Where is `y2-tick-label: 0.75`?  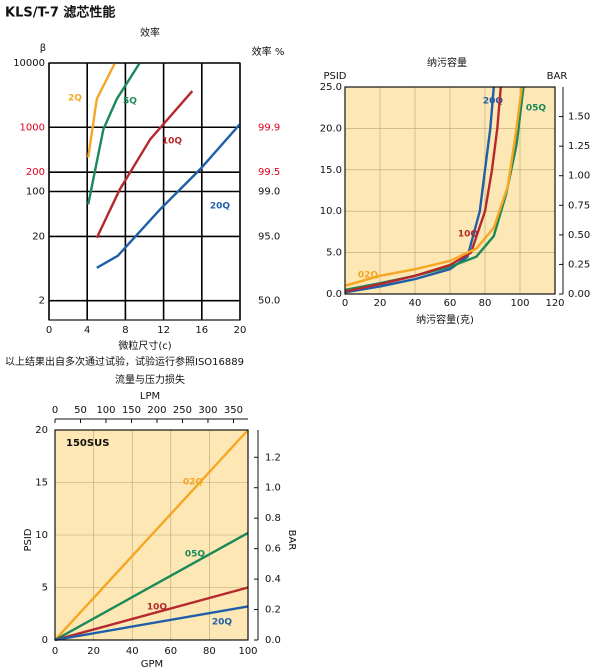 y2-tick-label: 0.75 is located at coordinates (579, 205).